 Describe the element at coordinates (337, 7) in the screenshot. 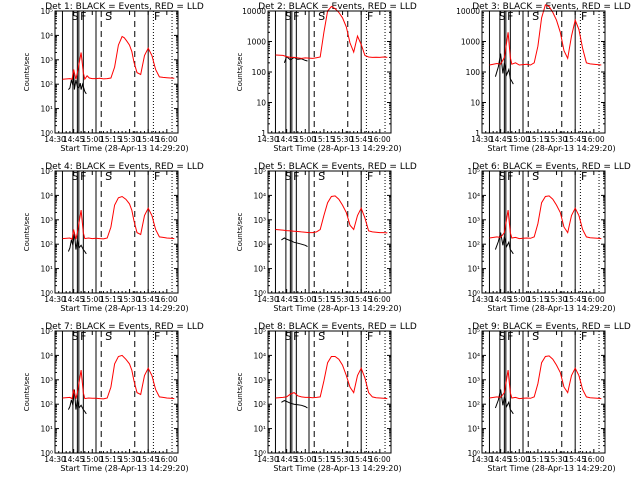

I see `chart-title: Det 2: BLACK = Events, RED = LLD` at that location.